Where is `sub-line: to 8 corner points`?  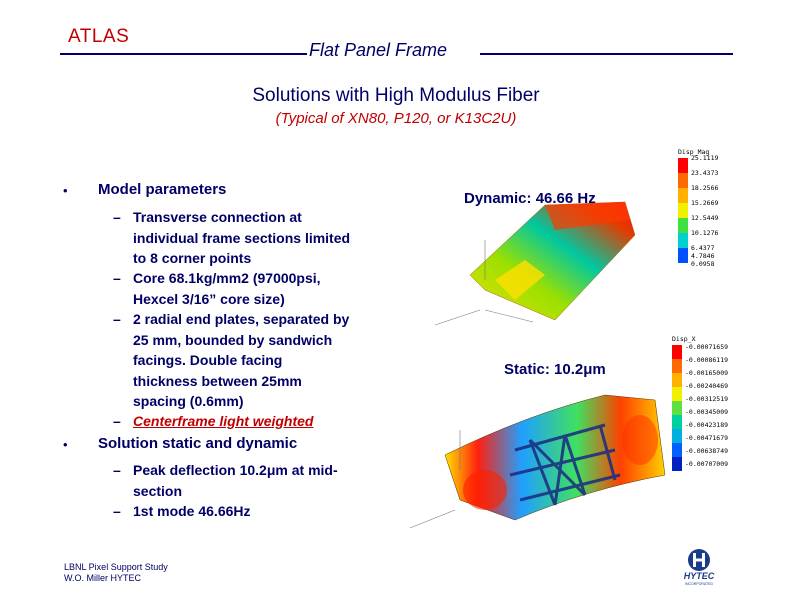 sub-line: to 8 corner points is located at coordinates (192, 258).